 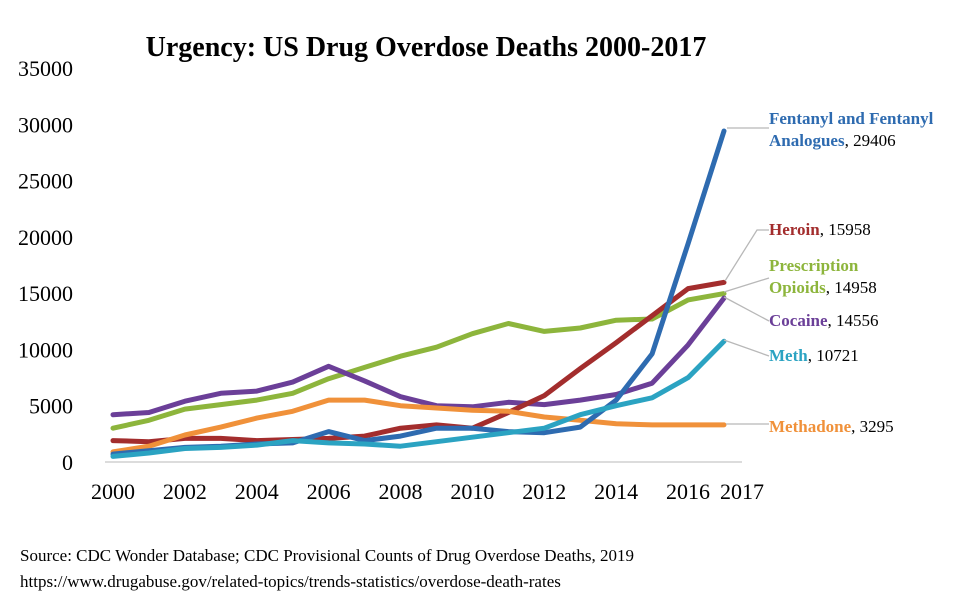 I want to click on y-tick-label: 30000, so click(x=45, y=124).